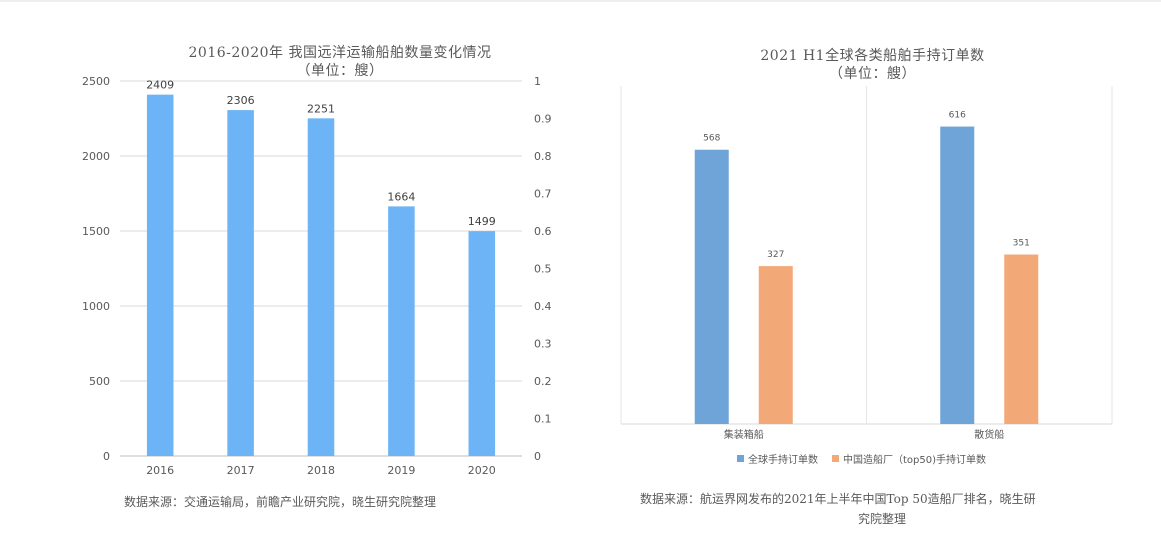 This screenshot has width=1161, height=552. I want to click on chart-left-subtitle: （单位：艘）, so click(340, 71).